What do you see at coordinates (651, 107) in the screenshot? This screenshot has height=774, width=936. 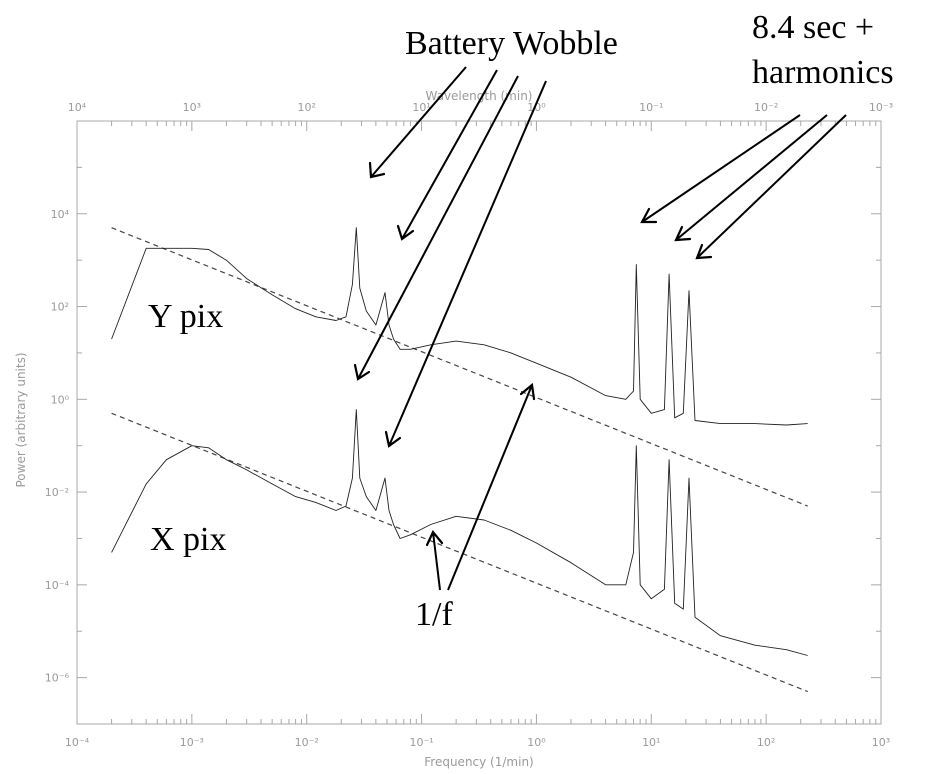 I see `x2-tick-label: 10⁻¹` at bounding box center [651, 107].